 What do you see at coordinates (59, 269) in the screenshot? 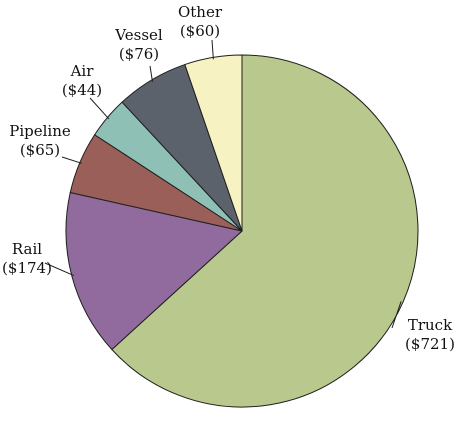
I see `leader-line-rail` at bounding box center [59, 269].